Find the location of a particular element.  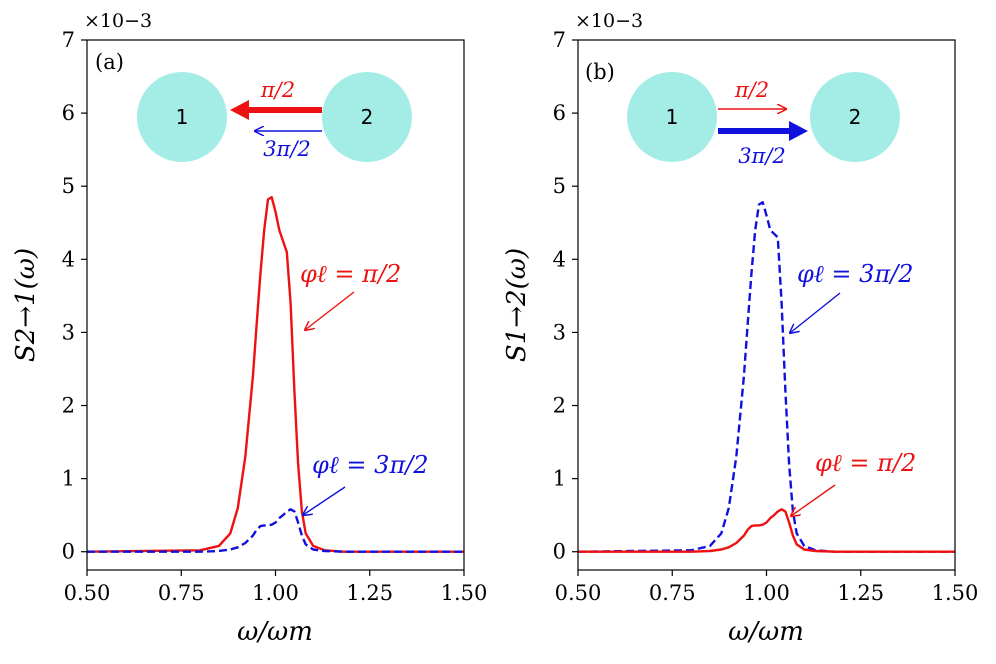

y-axis-label: S1→2(ω) is located at coordinates (517, 305).